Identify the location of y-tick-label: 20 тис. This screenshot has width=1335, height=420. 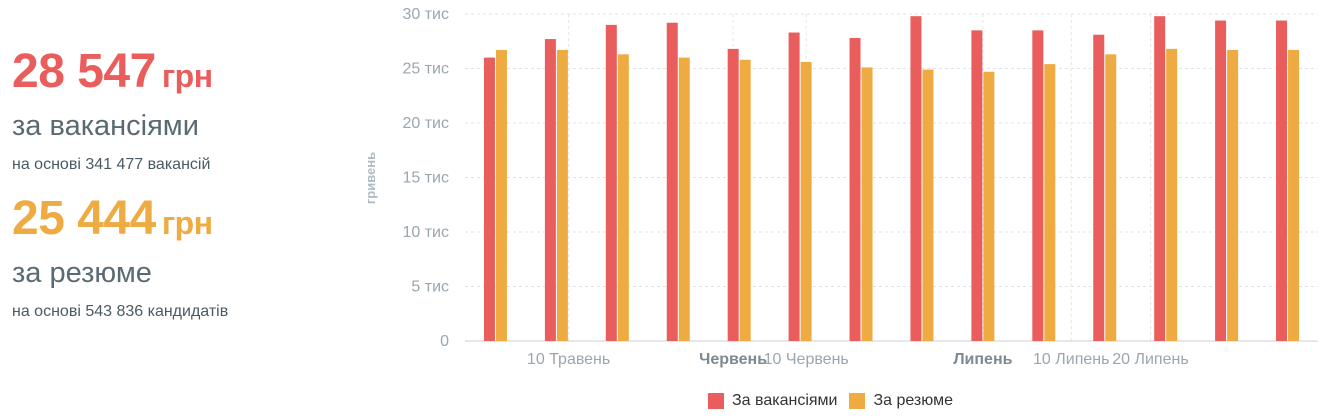
(425, 123).